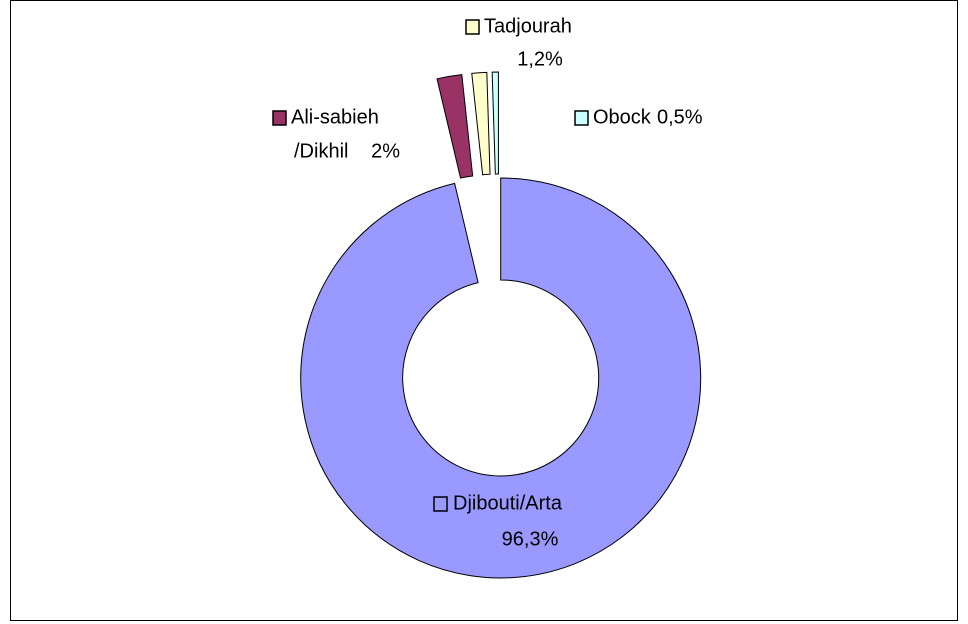  What do you see at coordinates (622, 117) in the screenshot?
I see `slice-label: Obock` at bounding box center [622, 117].